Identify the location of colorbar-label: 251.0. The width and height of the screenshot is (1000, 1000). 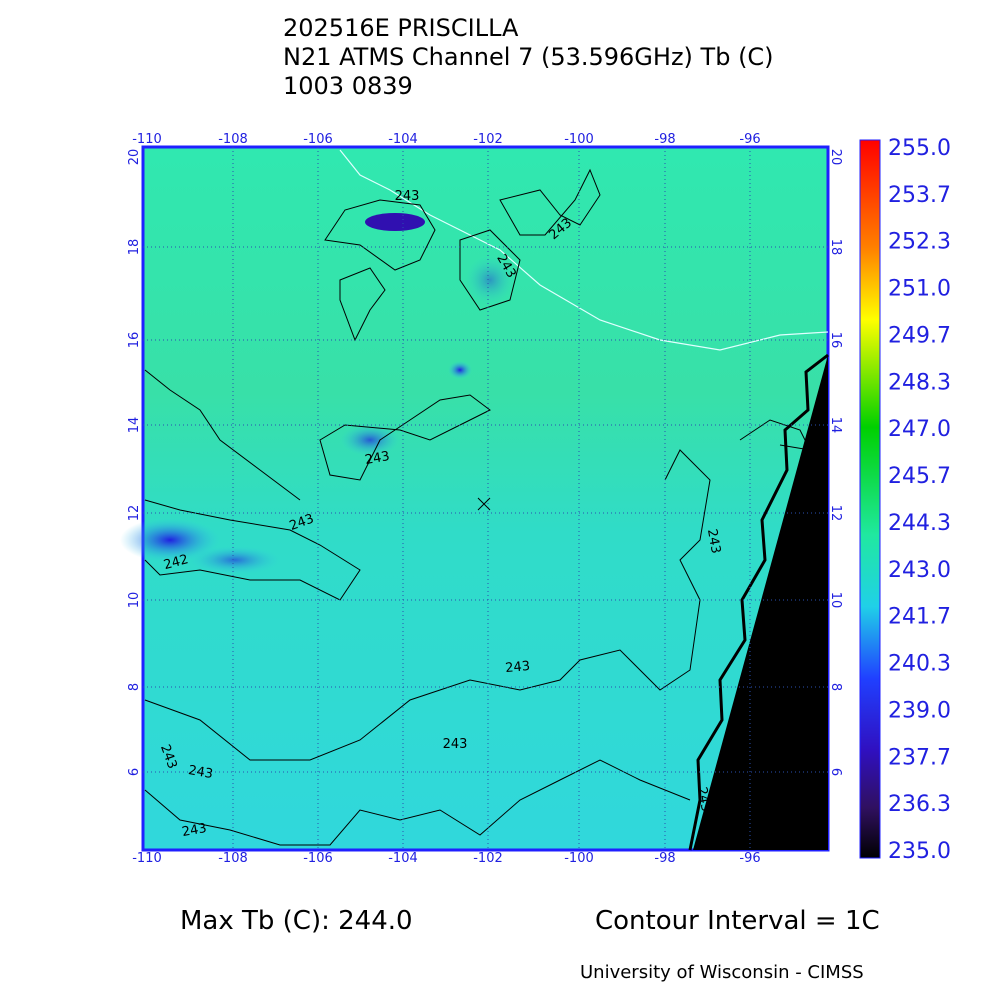
(919, 289).